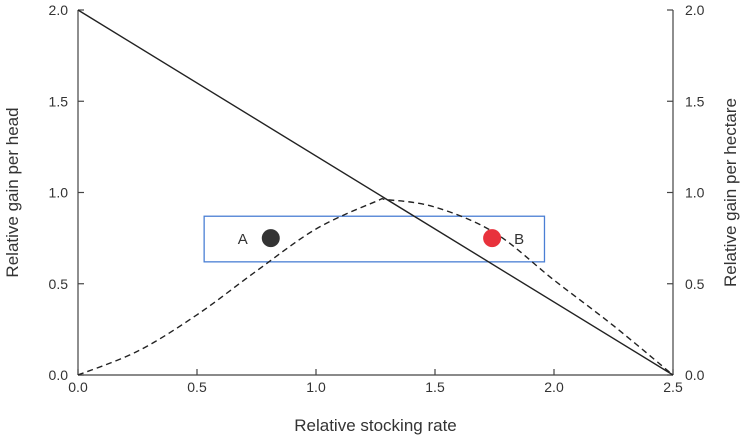 The height and width of the screenshot is (442, 750). I want to click on y-tick-label: 0.0, so click(59, 375).